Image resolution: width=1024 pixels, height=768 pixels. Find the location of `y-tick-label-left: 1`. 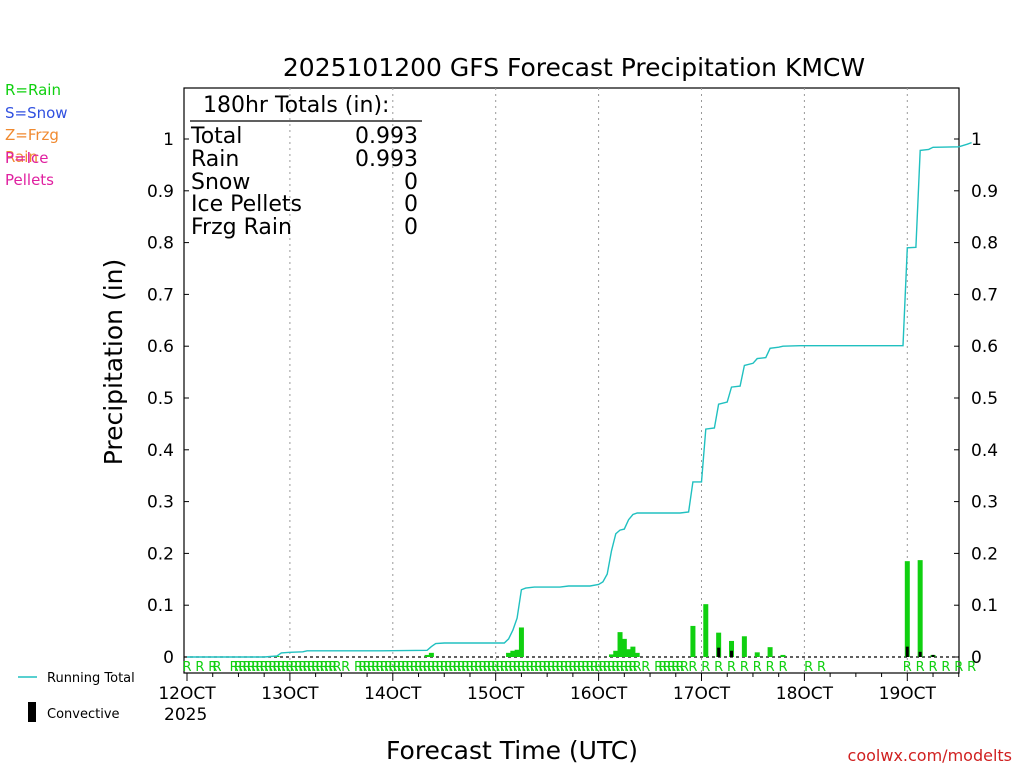

y-tick-label-left: 1 is located at coordinates (168, 140).